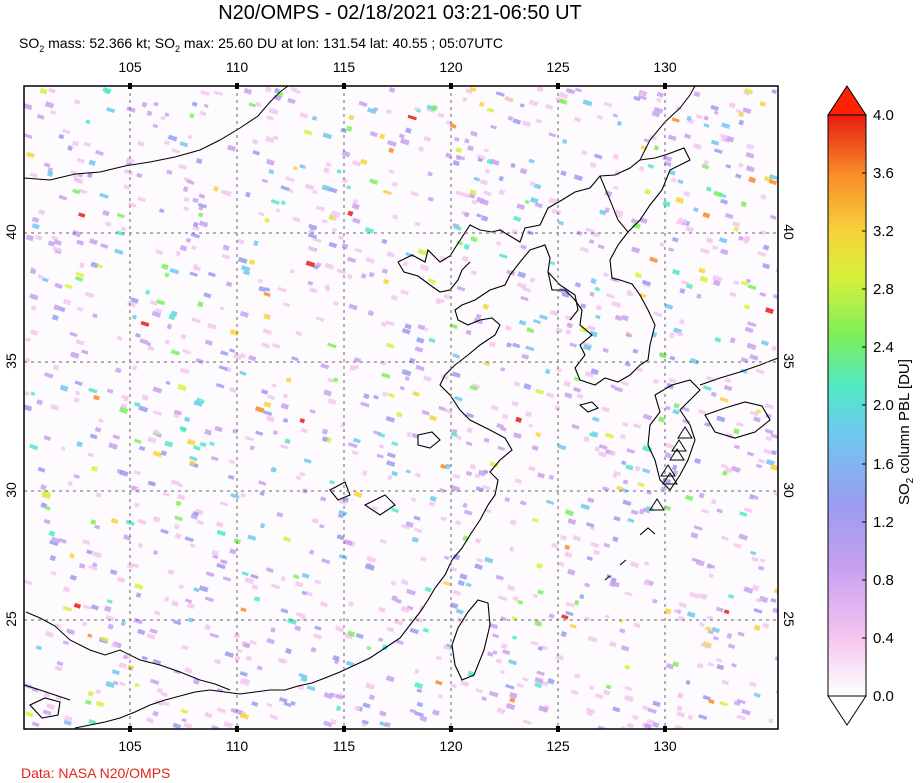  What do you see at coordinates (883, 405) in the screenshot?
I see `colorbar-tick: 2.0` at bounding box center [883, 405].